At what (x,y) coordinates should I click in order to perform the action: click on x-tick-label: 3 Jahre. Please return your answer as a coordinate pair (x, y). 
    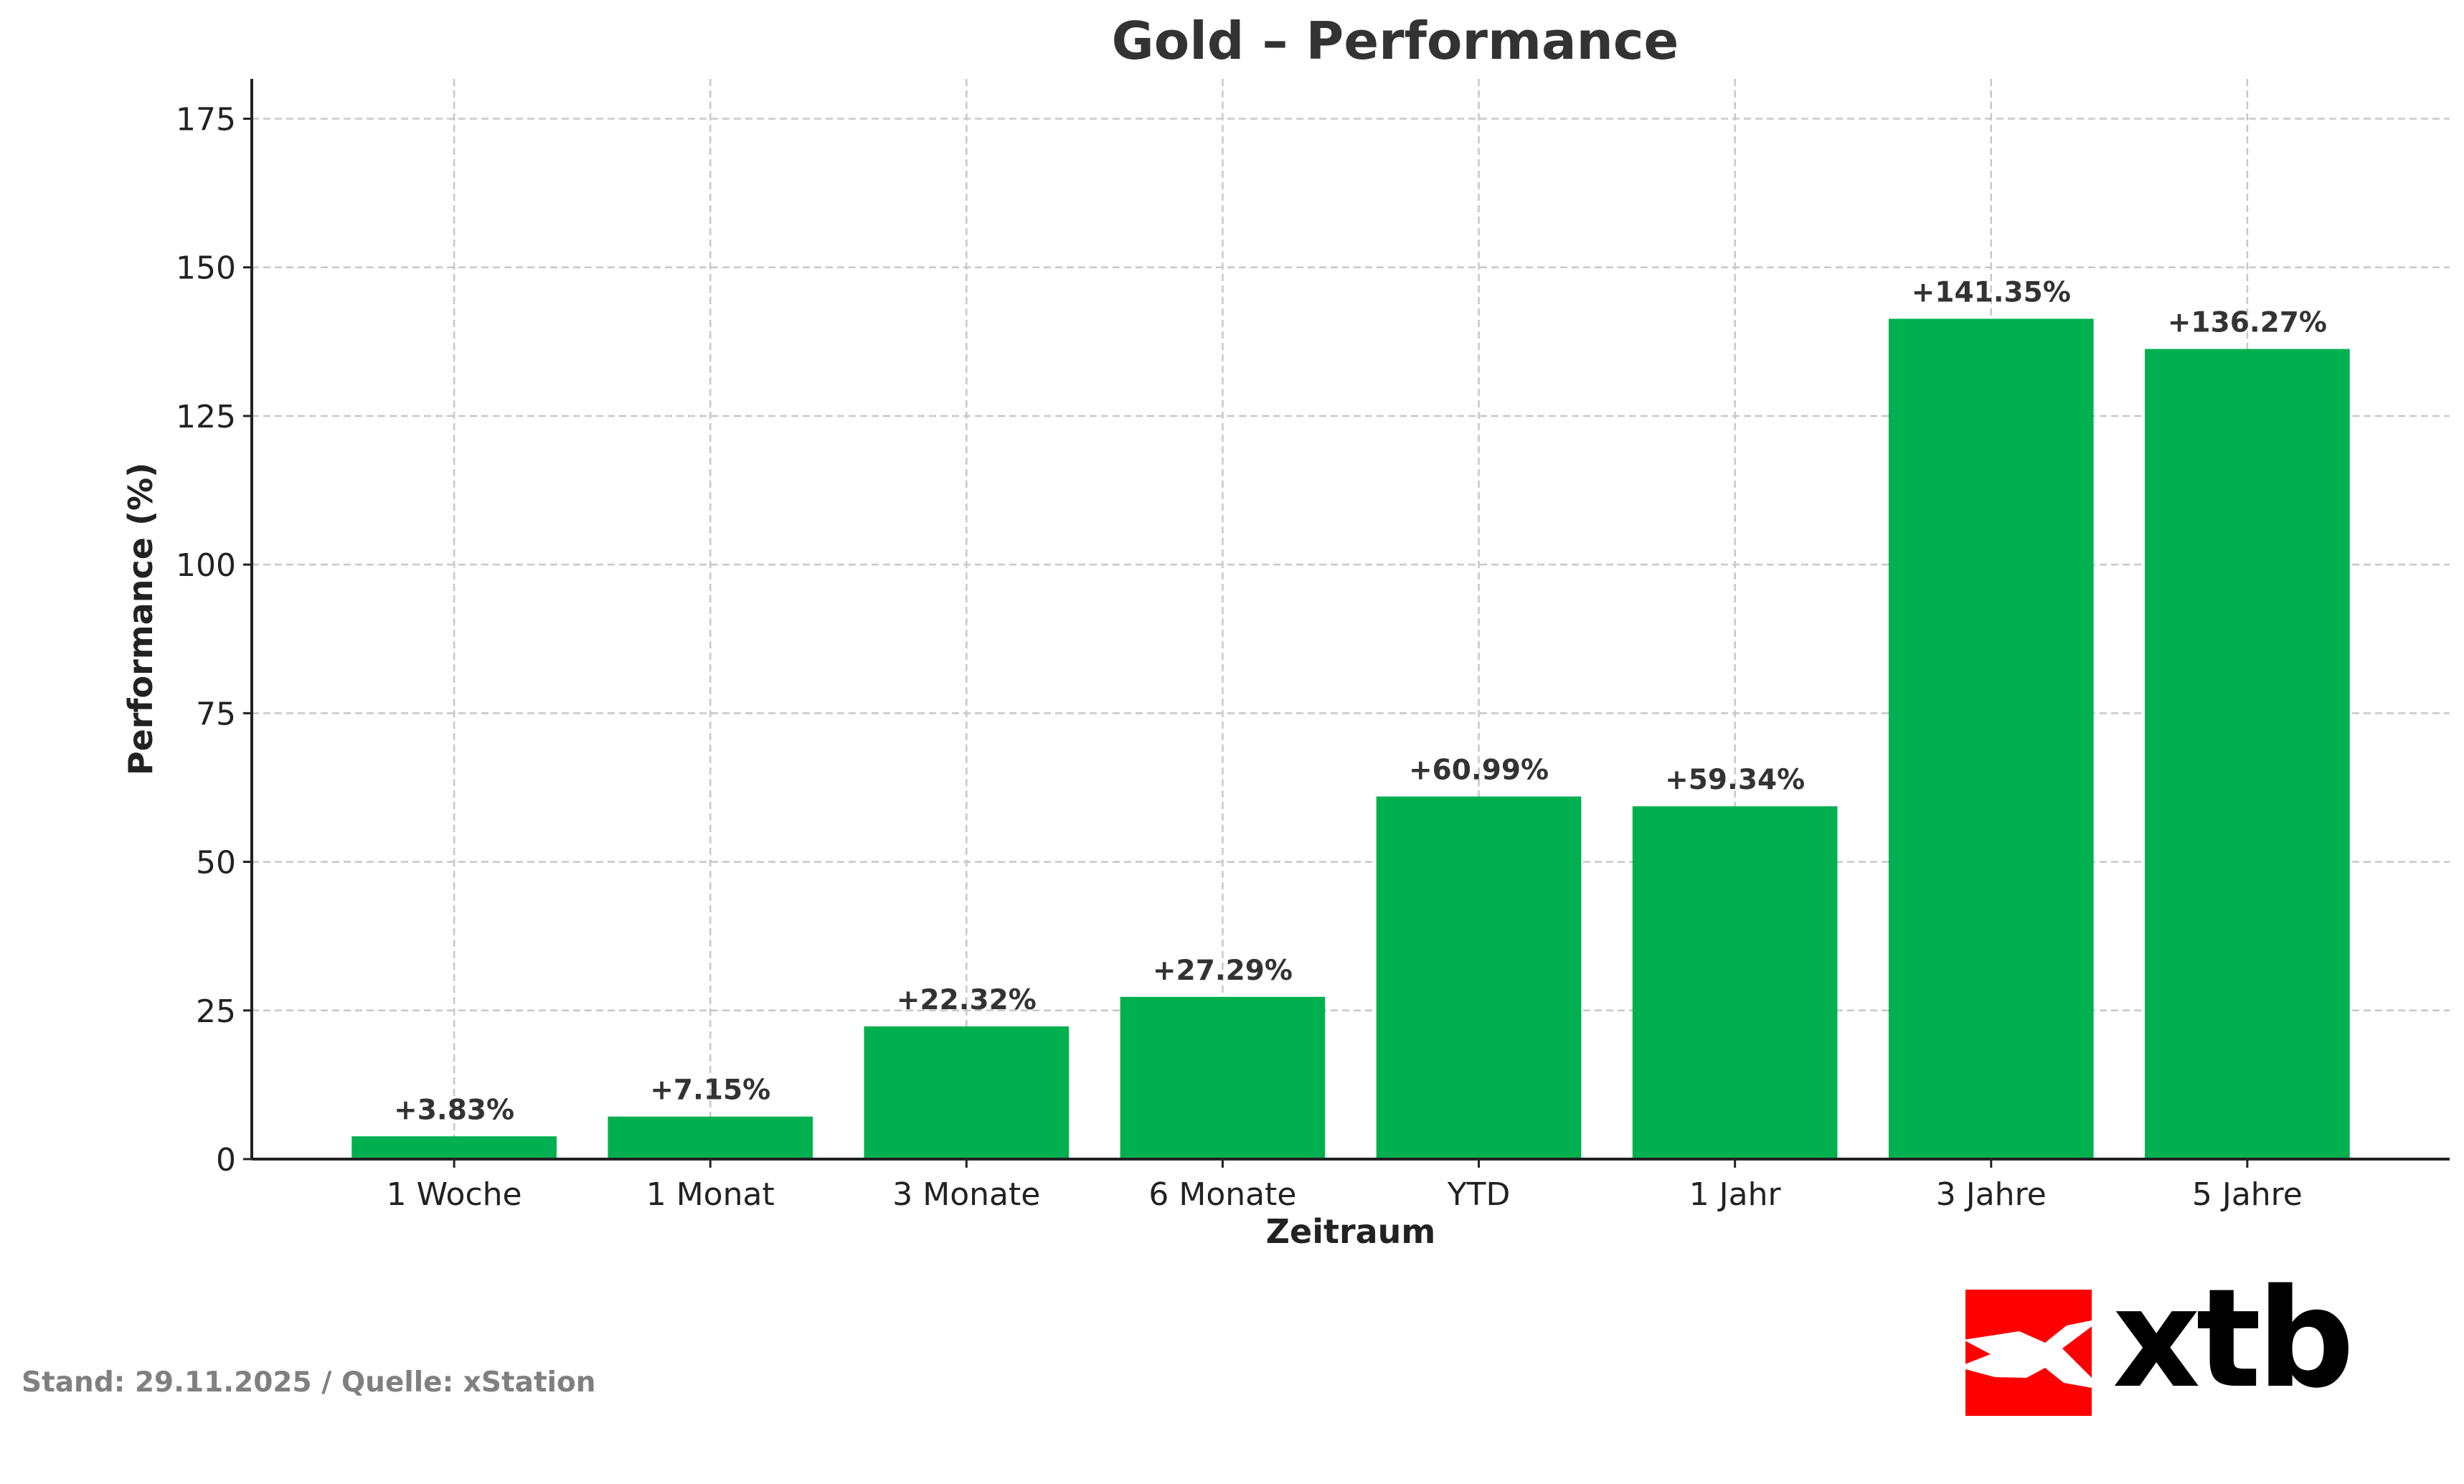
    Looking at the image, I should click on (1991, 1194).